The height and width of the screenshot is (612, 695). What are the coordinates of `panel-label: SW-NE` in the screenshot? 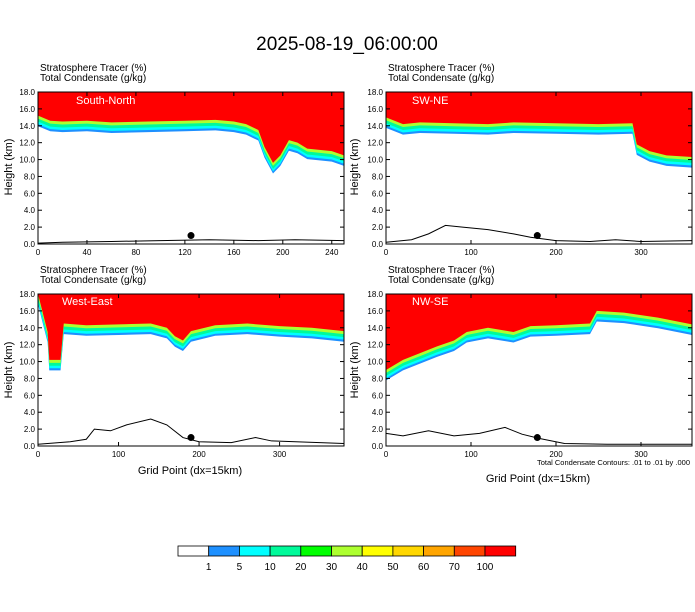 It's located at (430, 101).